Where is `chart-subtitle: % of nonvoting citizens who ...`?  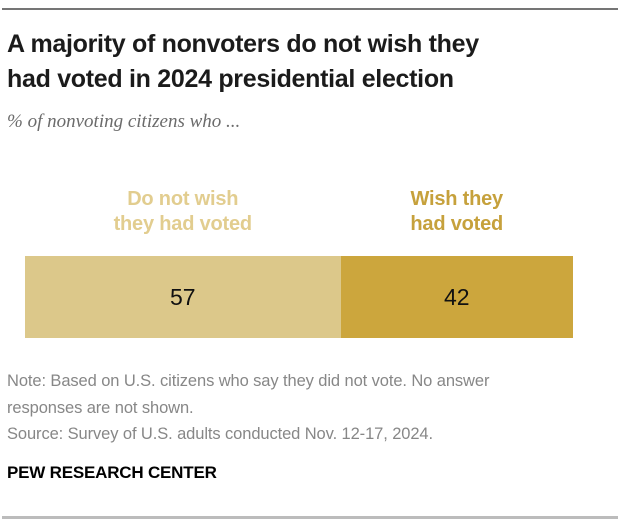
chart-subtitle: % of nonvoting citizens who ... is located at coordinates (124, 121).